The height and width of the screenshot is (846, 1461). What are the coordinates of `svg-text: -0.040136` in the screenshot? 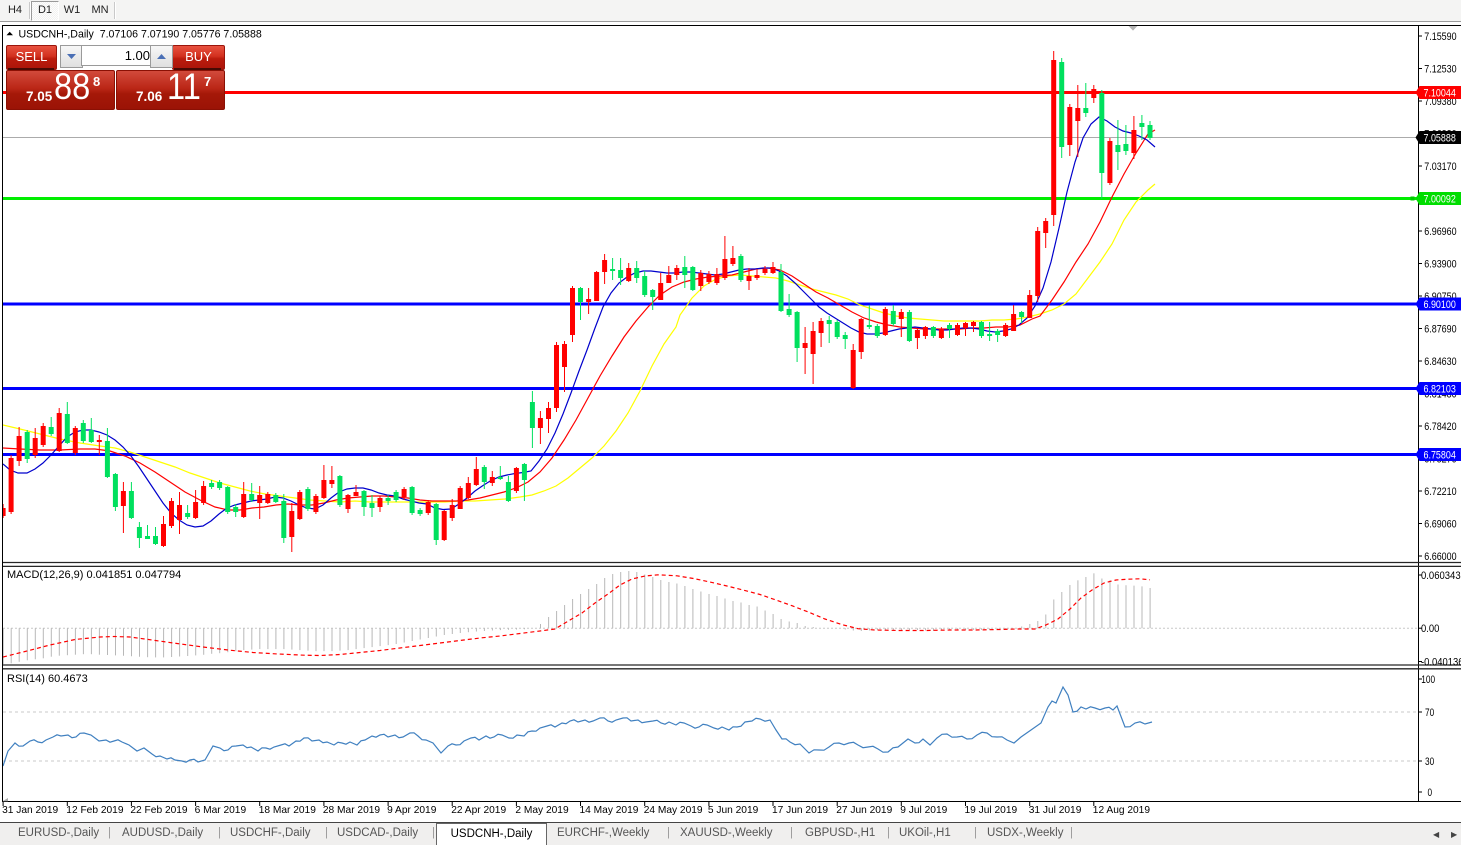 It's located at (1441, 663).